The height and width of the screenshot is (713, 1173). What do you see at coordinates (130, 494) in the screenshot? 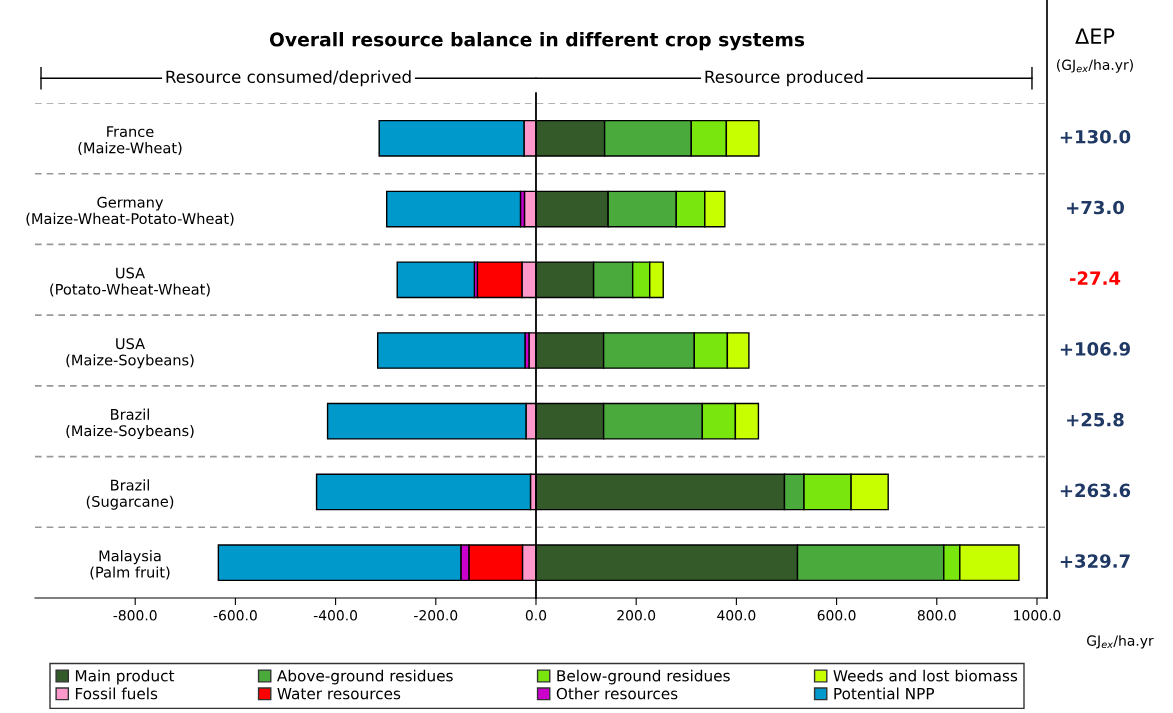
I see `y-tick-label: Brazil (Sugarcane)` at bounding box center [130, 494].